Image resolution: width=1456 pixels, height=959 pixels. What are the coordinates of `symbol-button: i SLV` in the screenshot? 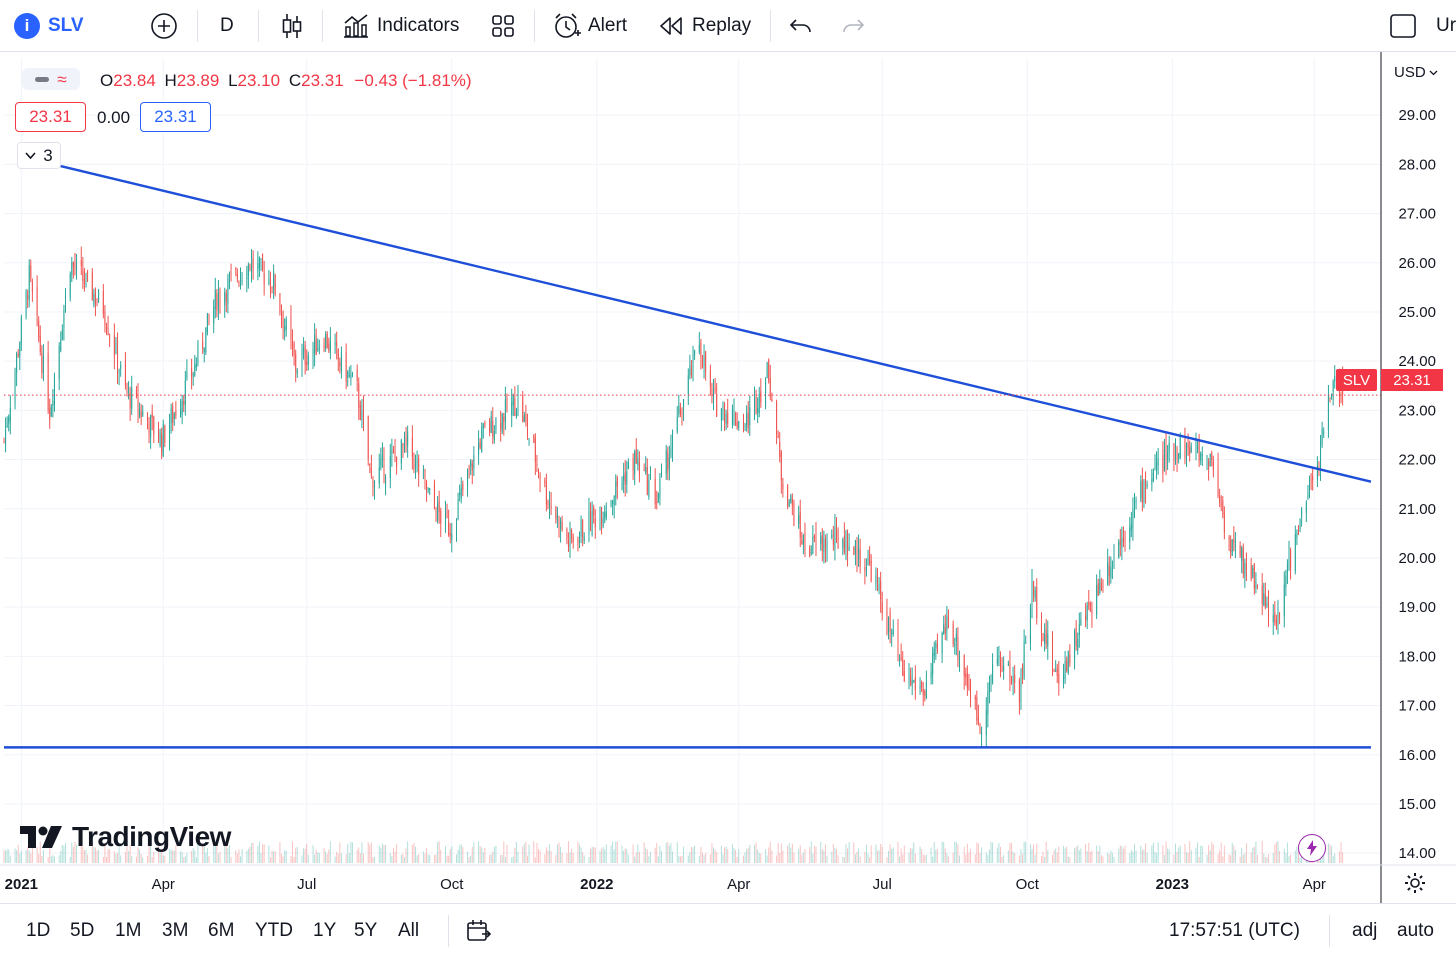 It's located at (49, 26).